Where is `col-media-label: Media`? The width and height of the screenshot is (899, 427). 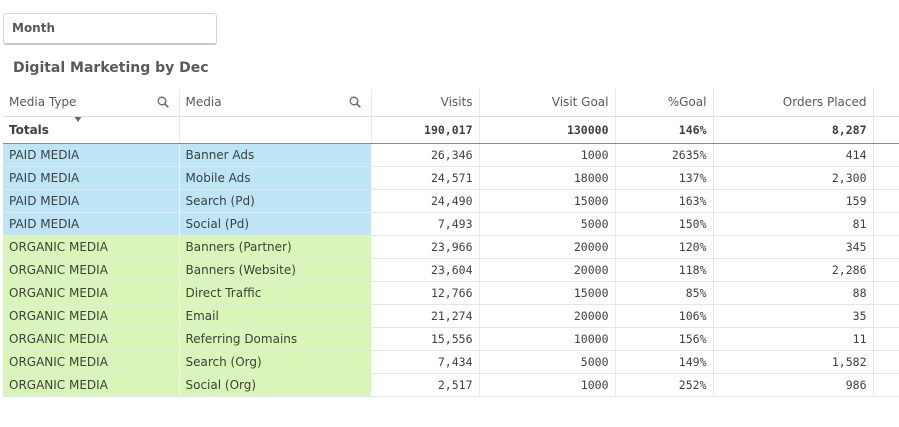 col-media-label: Media is located at coordinates (203, 102).